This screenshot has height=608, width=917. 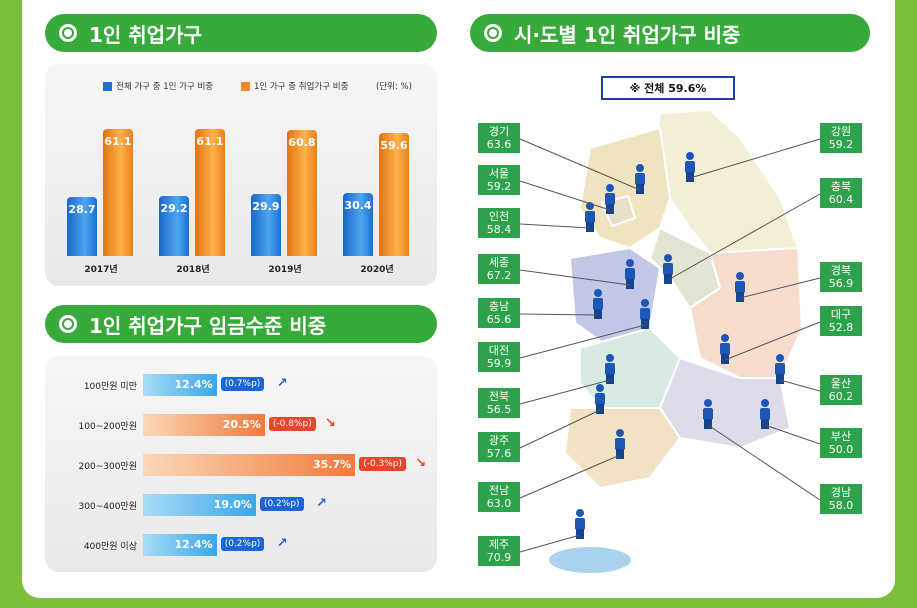 I want to click on bar-value-label: 29.9, so click(x=266, y=207).